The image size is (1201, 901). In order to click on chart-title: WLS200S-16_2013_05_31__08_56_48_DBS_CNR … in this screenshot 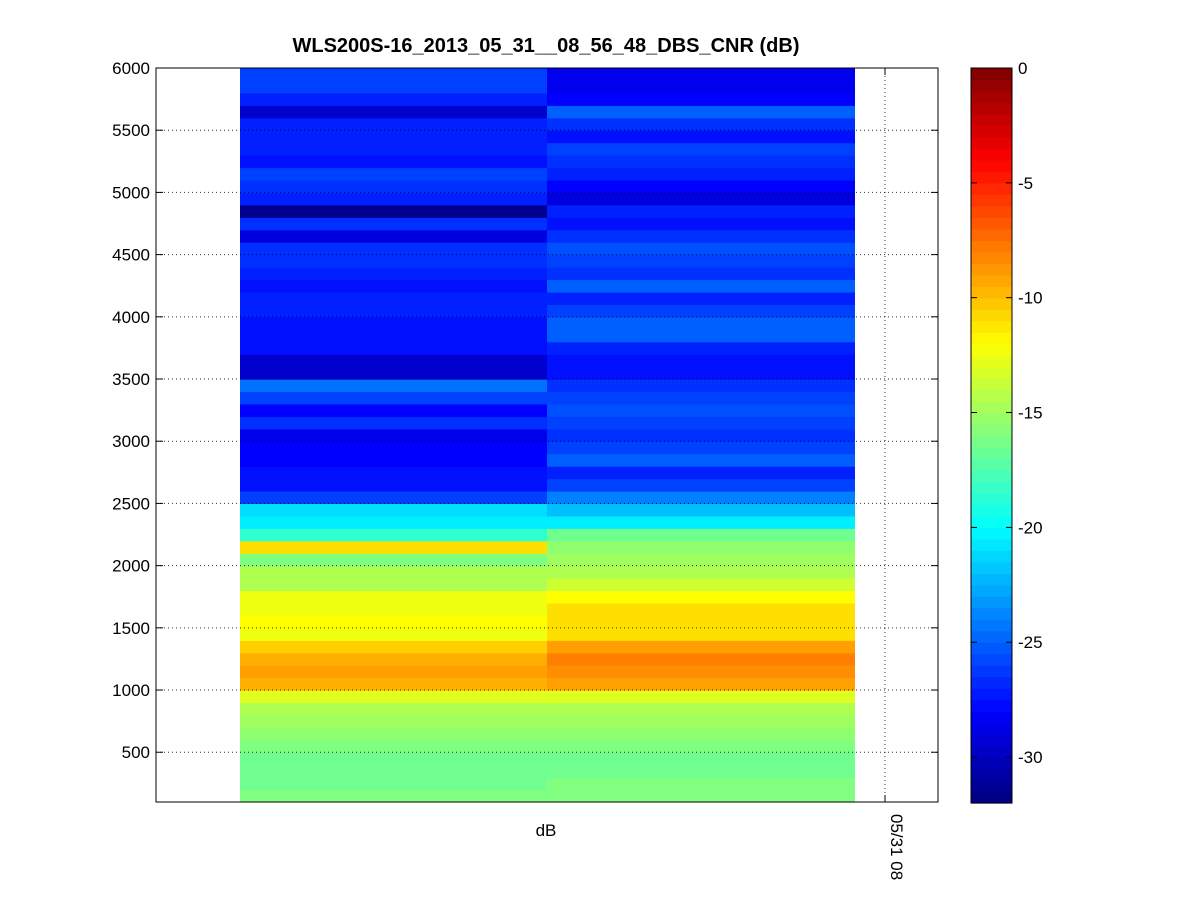, I will do `click(546, 46)`.